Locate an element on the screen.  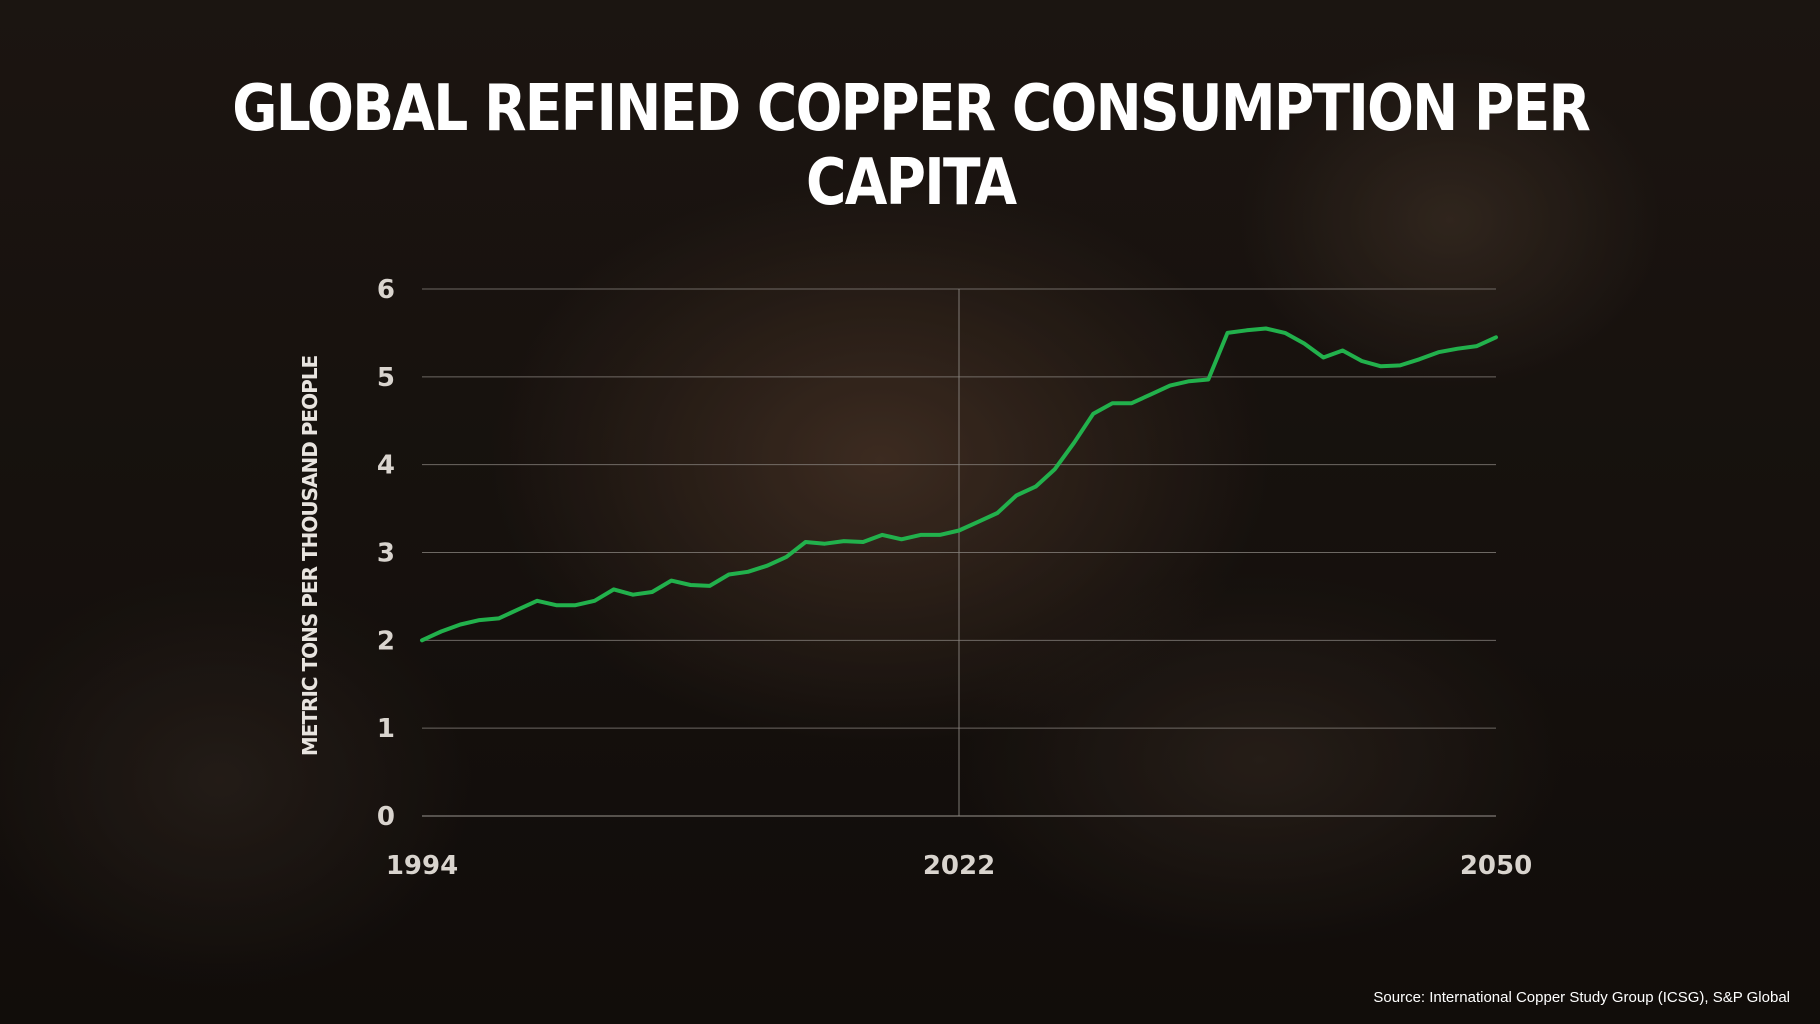
y-axis-ticks: 0 1 2 3 4 5 6 is located at coordinates (386, 553).